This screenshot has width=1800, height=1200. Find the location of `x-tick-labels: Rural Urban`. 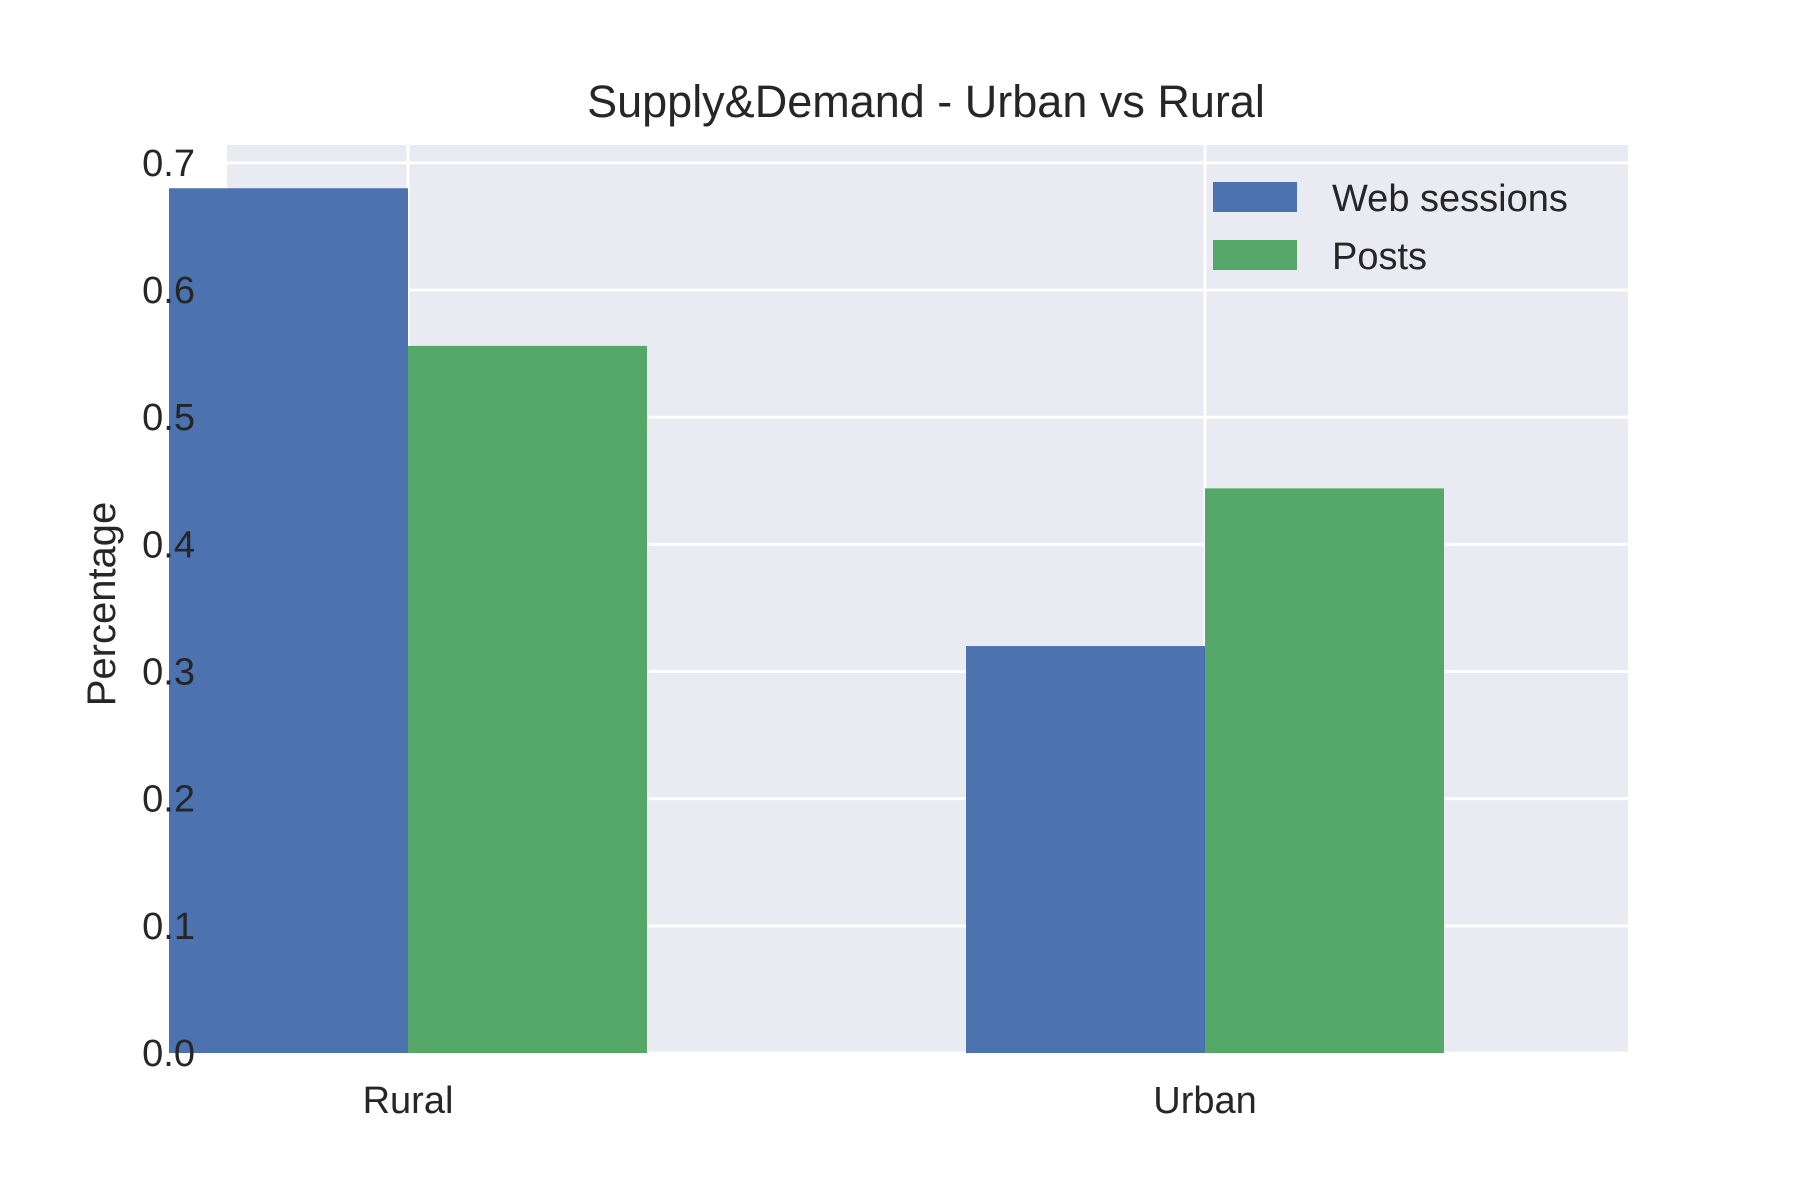

x-tick-labels: Rural Urban is located at coordinates (810, 1101).